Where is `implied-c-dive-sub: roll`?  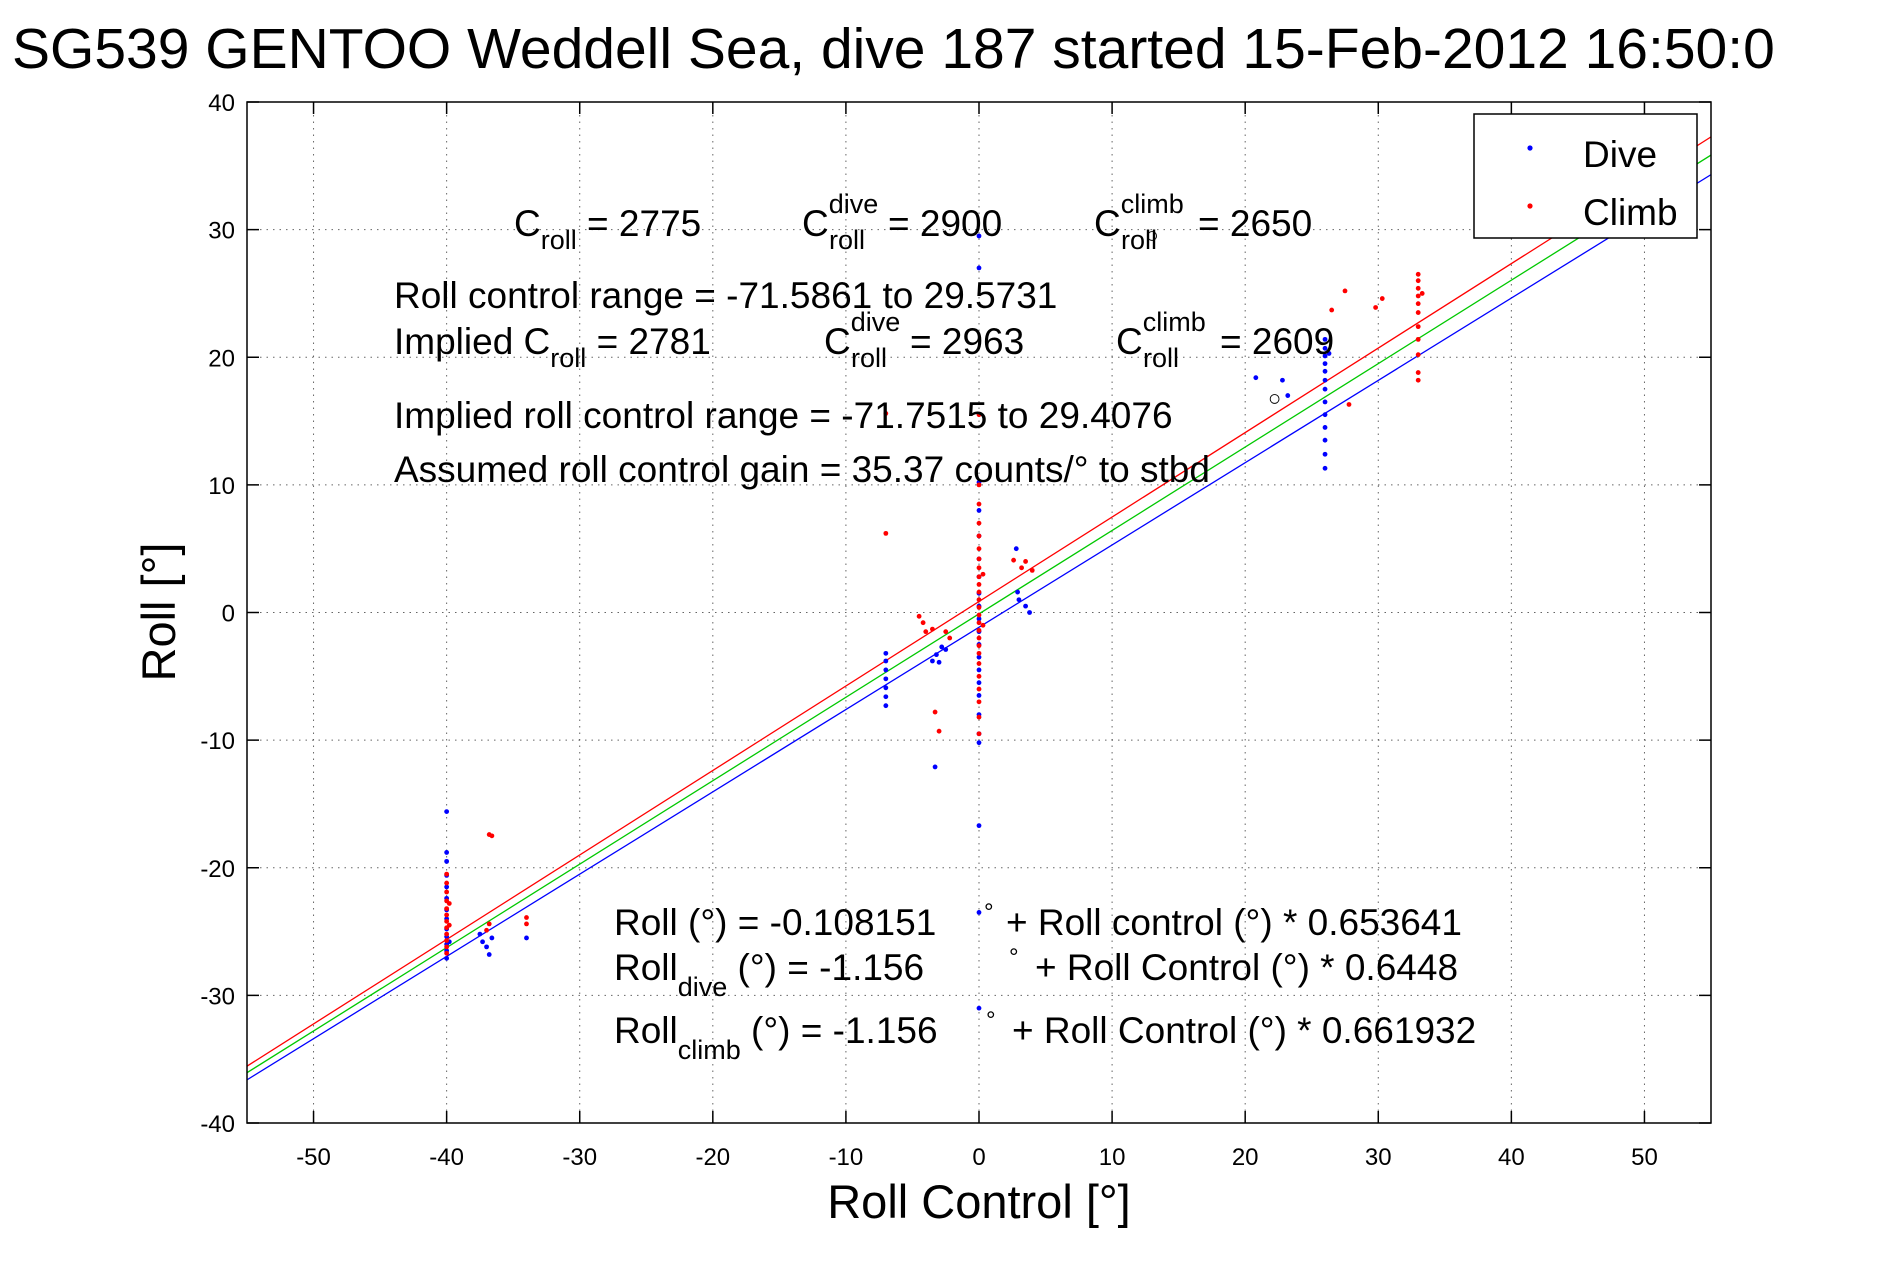 implied-c-dive-sub: roll is located at coordinates (869, 358).